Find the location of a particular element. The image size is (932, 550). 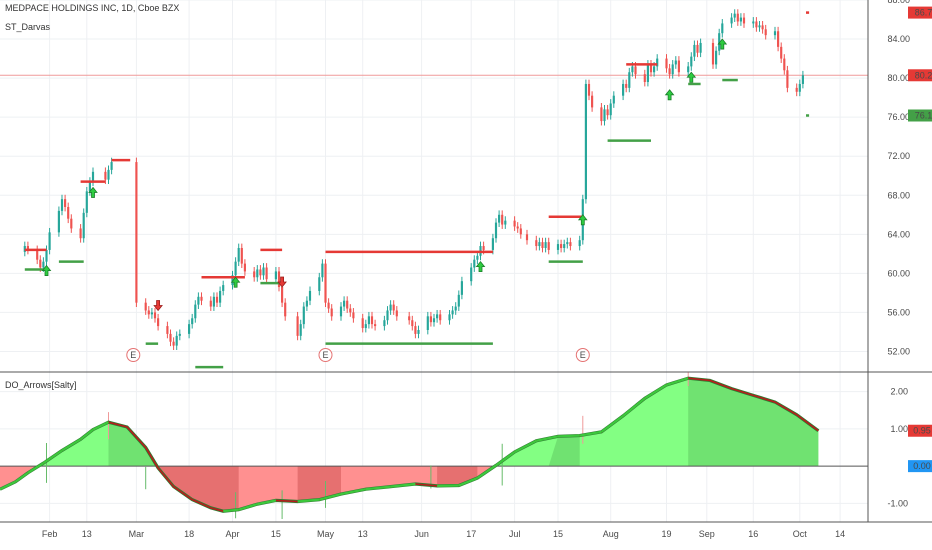

osc-fill-positive is located at coordinates (97, 444).